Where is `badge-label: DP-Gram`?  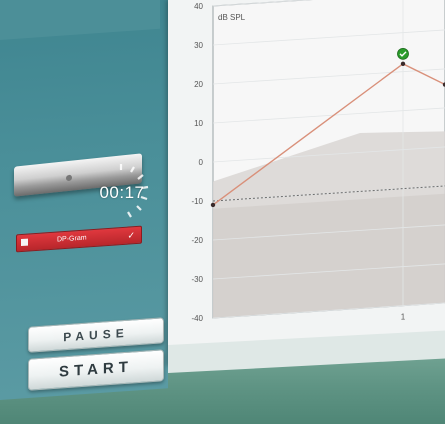
badge-label: DP-Gram is located at coordinates (72, 239).